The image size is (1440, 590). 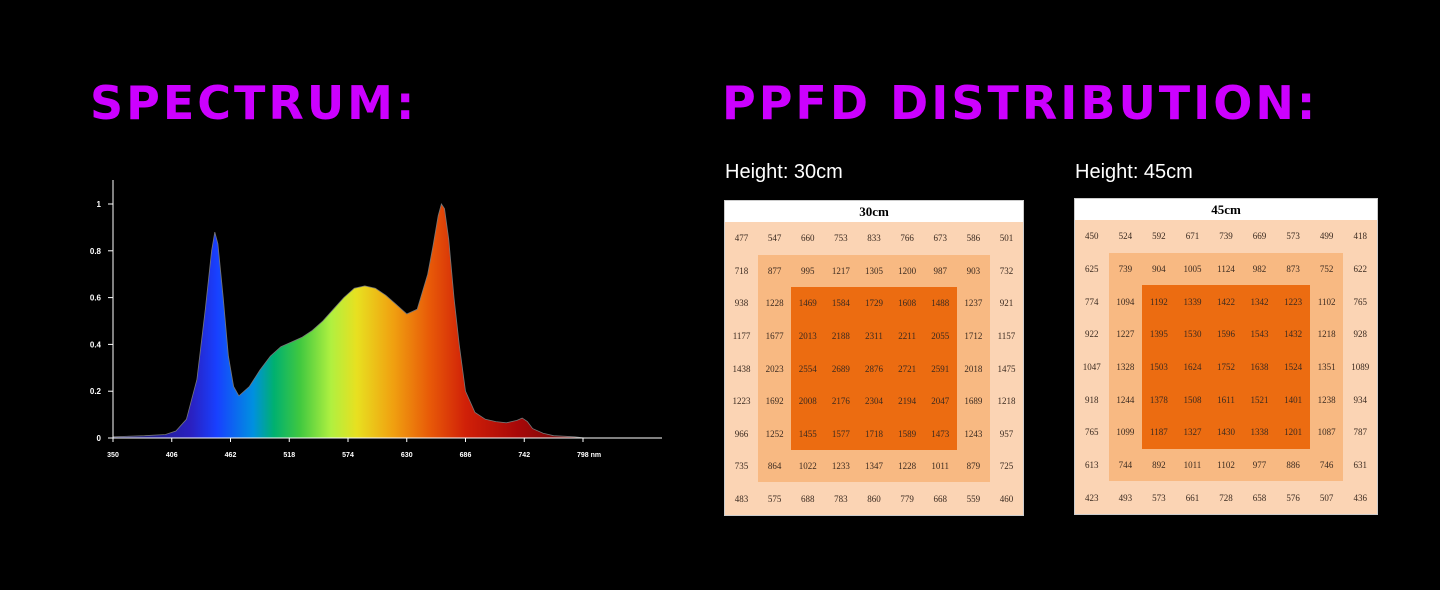 What do you see at coordinates (1125, 432) in the screenshot?
I see `ppfd-value: 1099` at bounding box center [1125, 432].